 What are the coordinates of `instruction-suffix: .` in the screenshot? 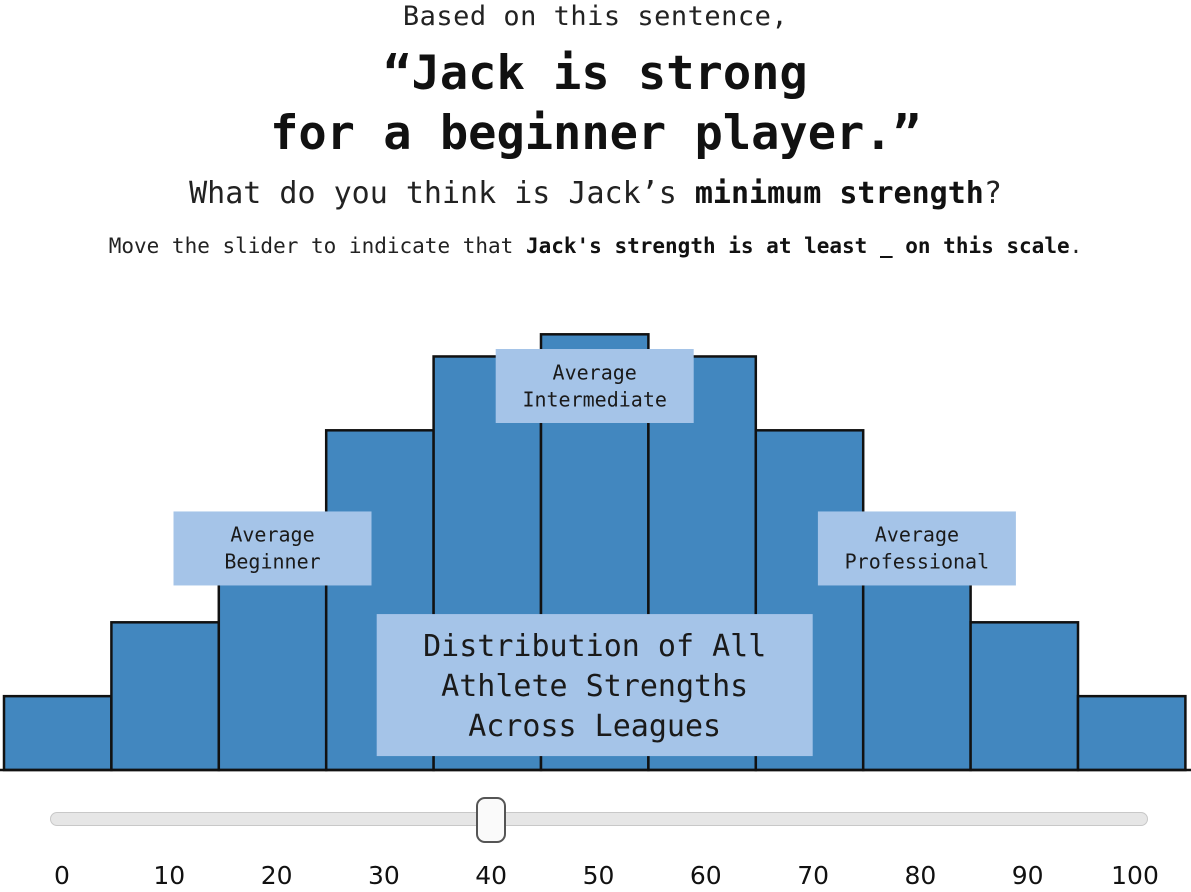 It's located at (1076, 246).